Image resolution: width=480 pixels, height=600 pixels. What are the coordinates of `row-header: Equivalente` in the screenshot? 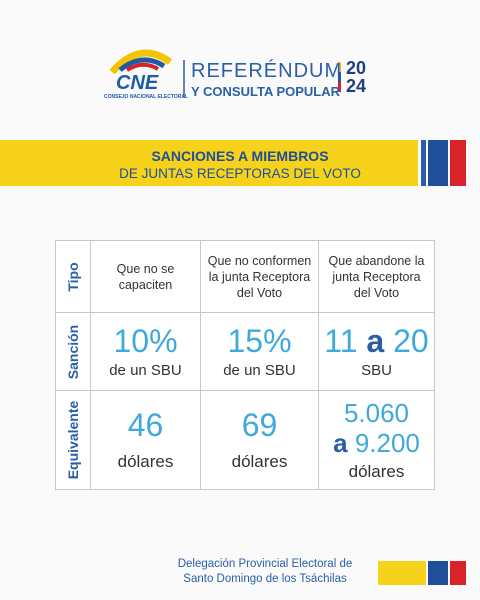 It's located at (73, 440).